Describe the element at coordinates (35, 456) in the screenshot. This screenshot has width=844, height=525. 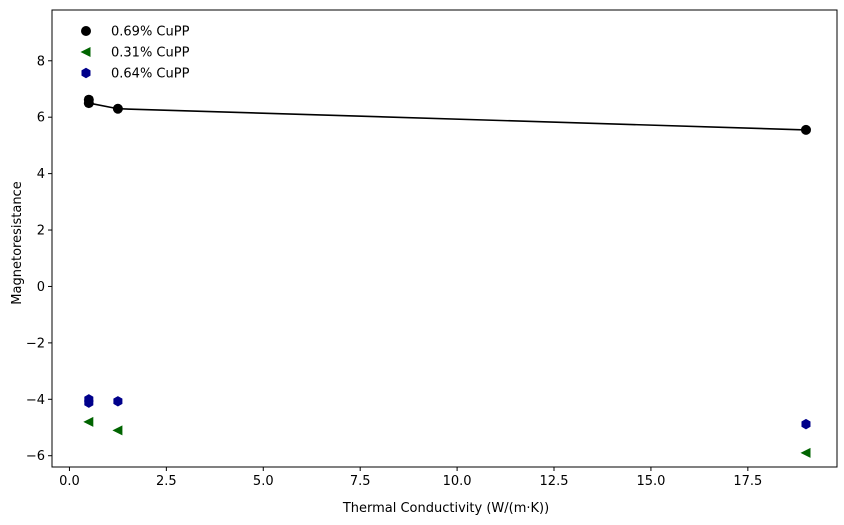
I see `y-tick-label: −6` at that location.